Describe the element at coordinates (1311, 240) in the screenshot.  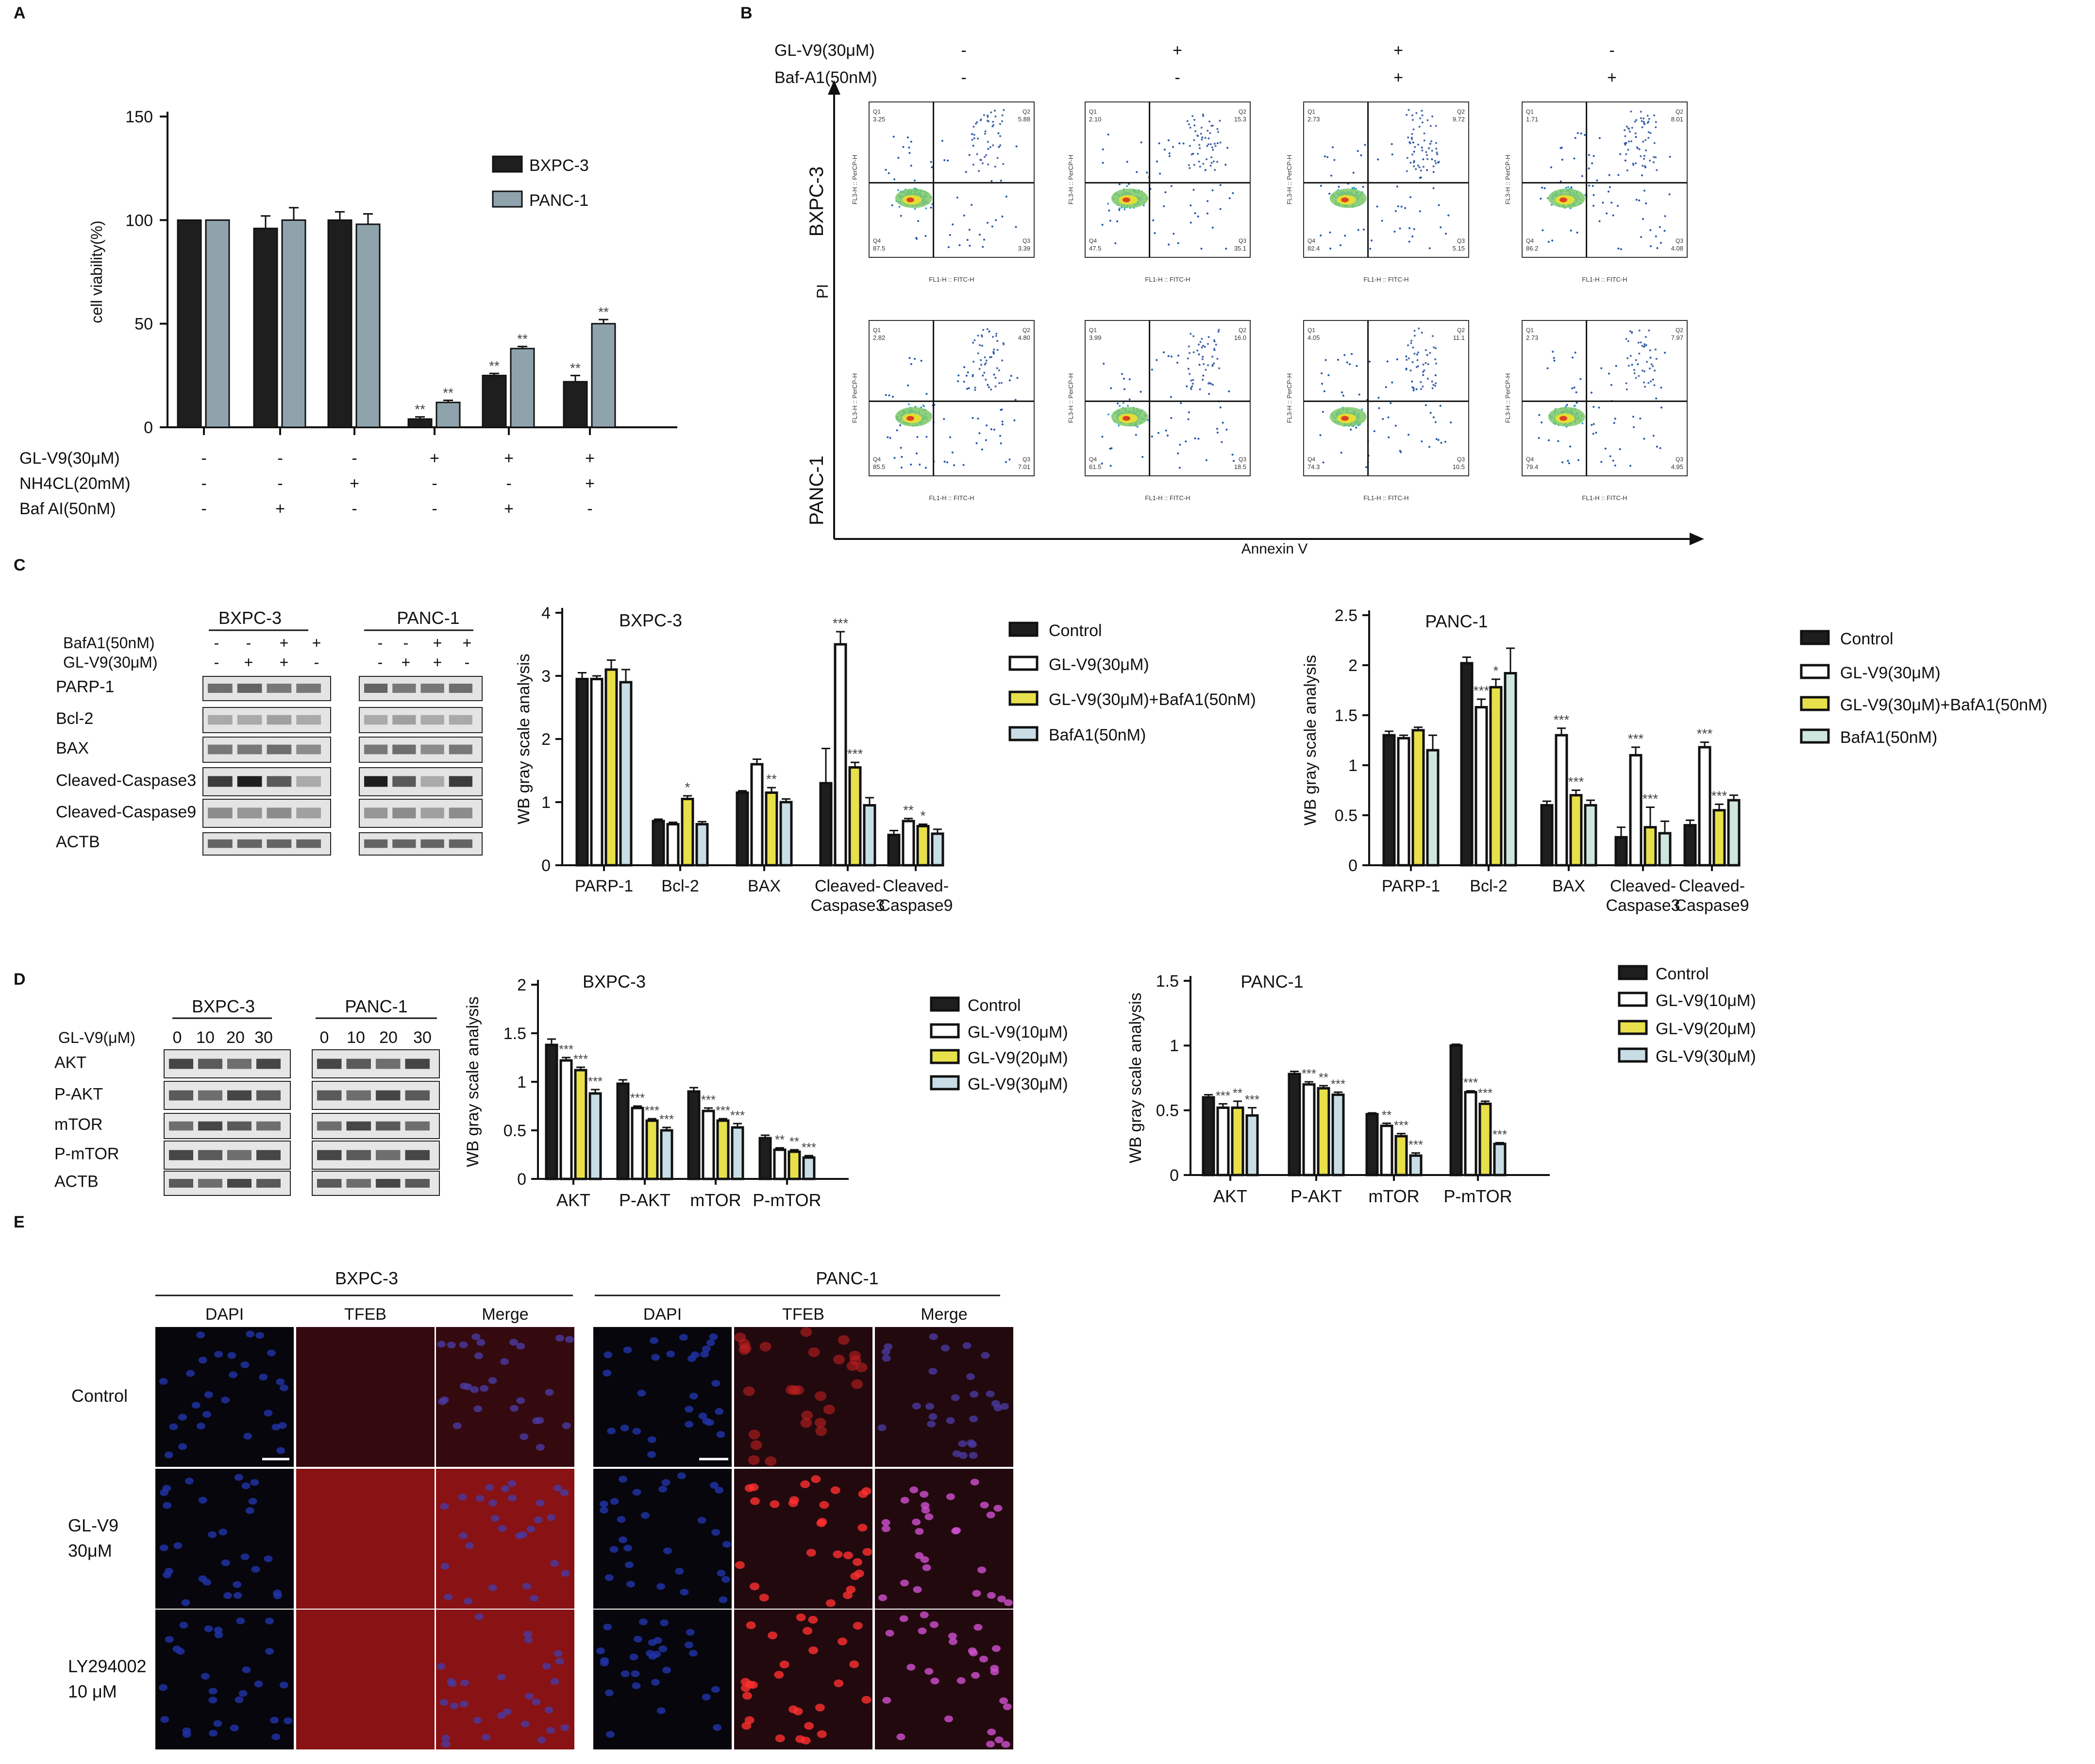
I see `quadrant-name: Q4` at that location.